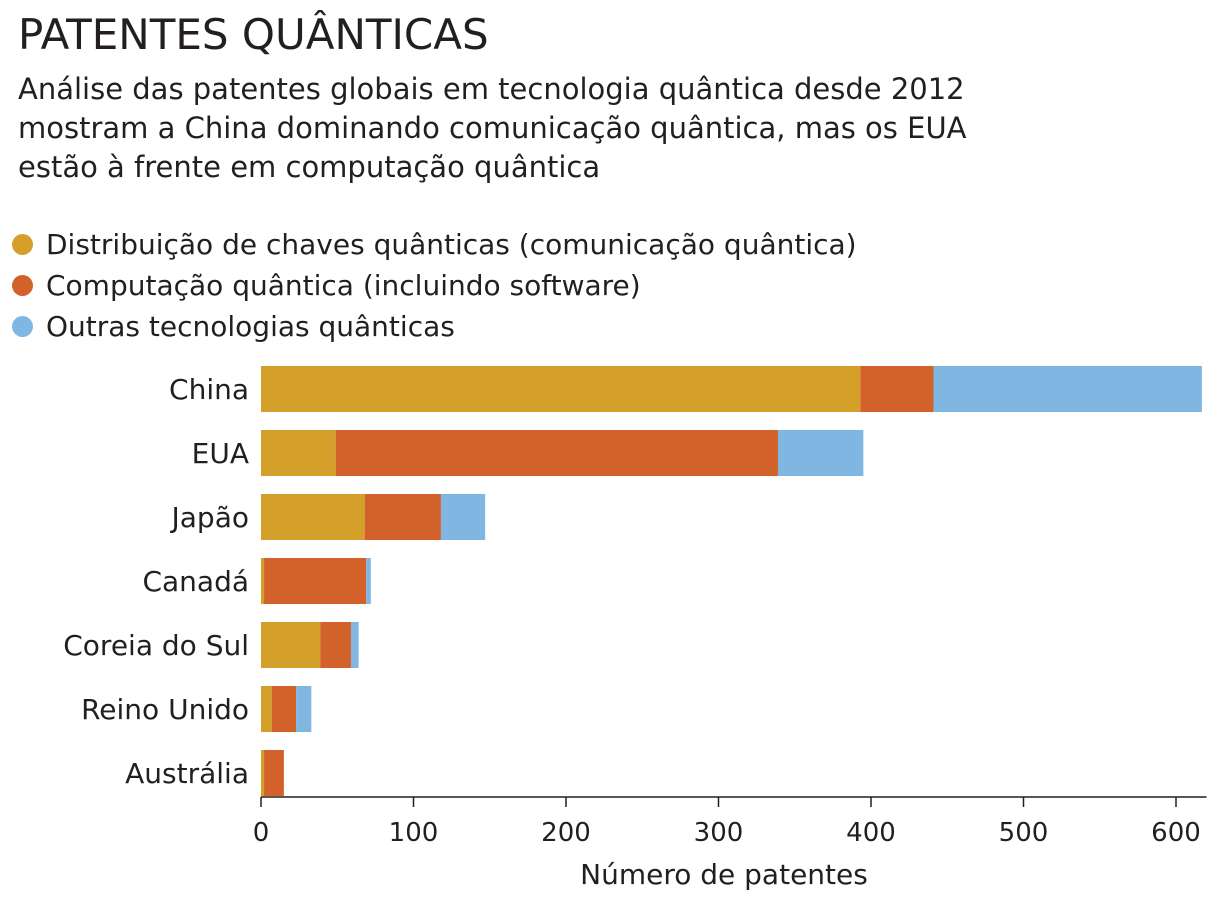 The height and width of the screenshot is (901, 1212). I want to click on x-tick-label: 200, so click(566, 833).